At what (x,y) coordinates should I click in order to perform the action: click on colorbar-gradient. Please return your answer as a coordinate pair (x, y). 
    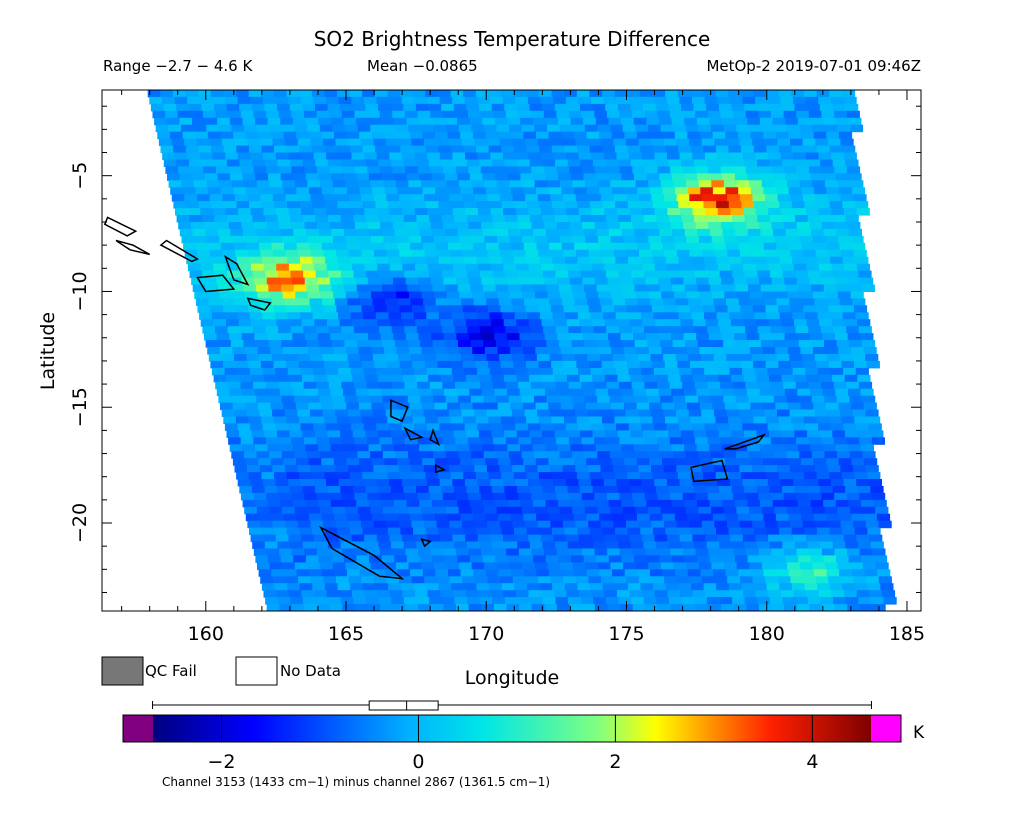
    Looking at the image, I should click on (512, 728).